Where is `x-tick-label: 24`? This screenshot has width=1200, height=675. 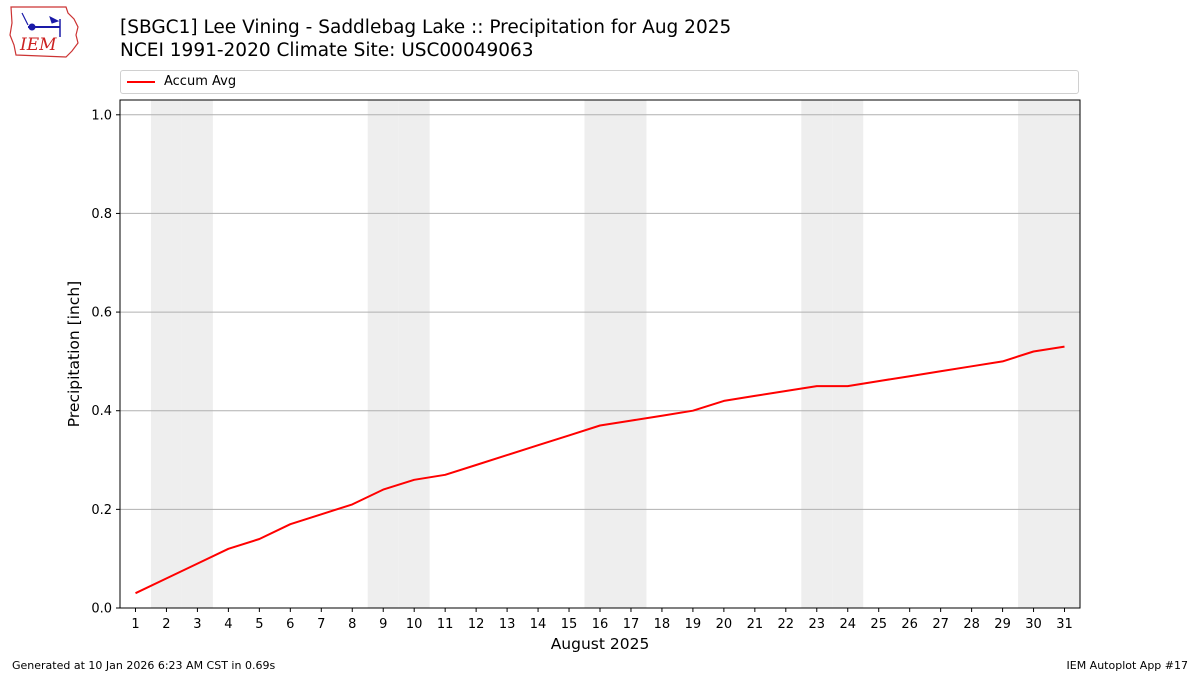 x-tick-label: 24 is located at coordinates (847, 624).